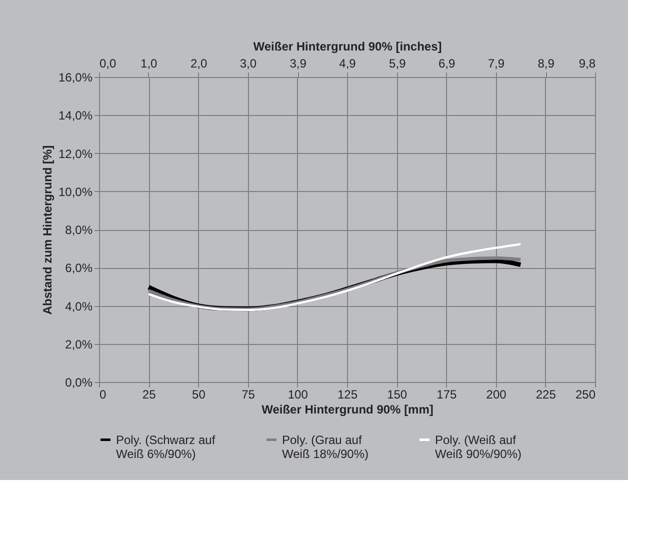  What do you see at coordinates (347, 395) in the screenshot?
I see `x-tick-label: 125` at bounding box center [347, 395].